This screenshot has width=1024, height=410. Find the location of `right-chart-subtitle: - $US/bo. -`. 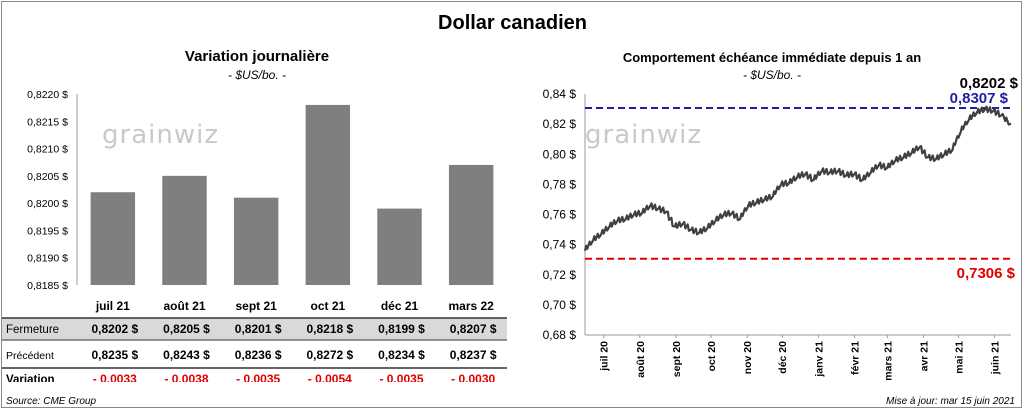

right-chart-subtitle: - $US/bo. - is located at coordinates (772, 75).